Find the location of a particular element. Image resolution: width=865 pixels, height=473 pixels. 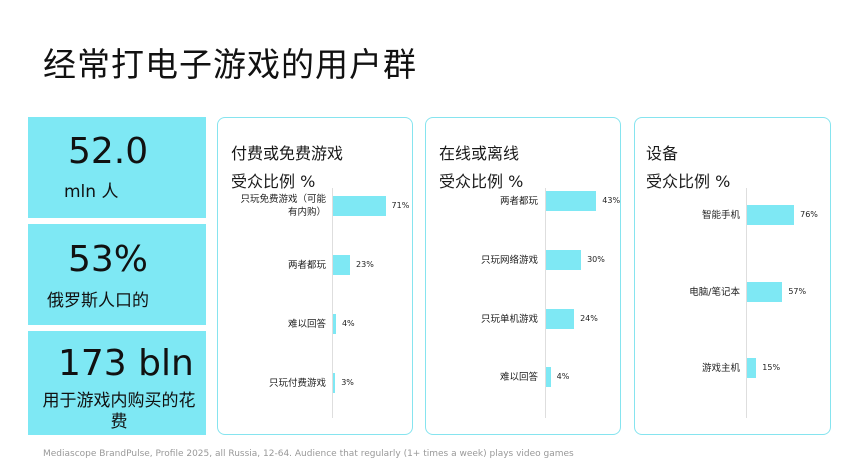

chart-title: 付费或免费游戏 受众比例 % is located at coordinates (287, 168).